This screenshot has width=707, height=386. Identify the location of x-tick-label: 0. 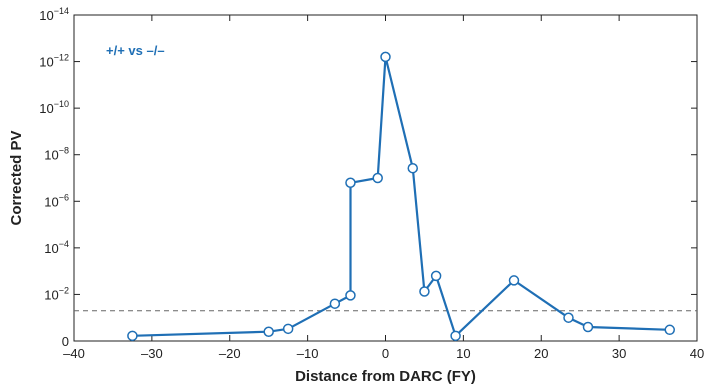
(385, 353).